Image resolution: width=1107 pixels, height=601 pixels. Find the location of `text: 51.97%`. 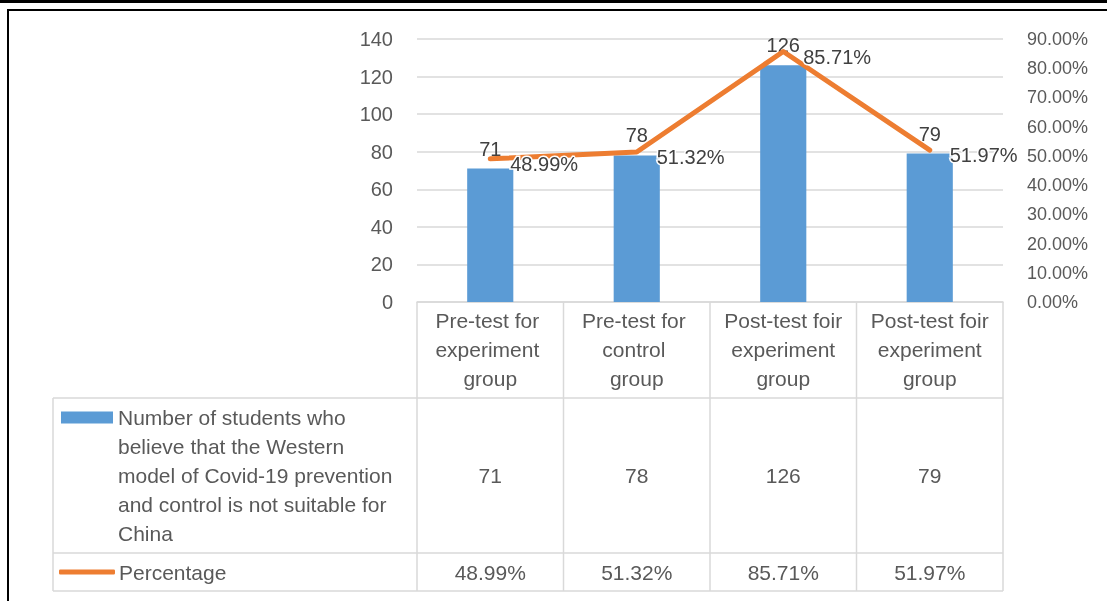

text: 51.97% is located at coordinates (983, 155).